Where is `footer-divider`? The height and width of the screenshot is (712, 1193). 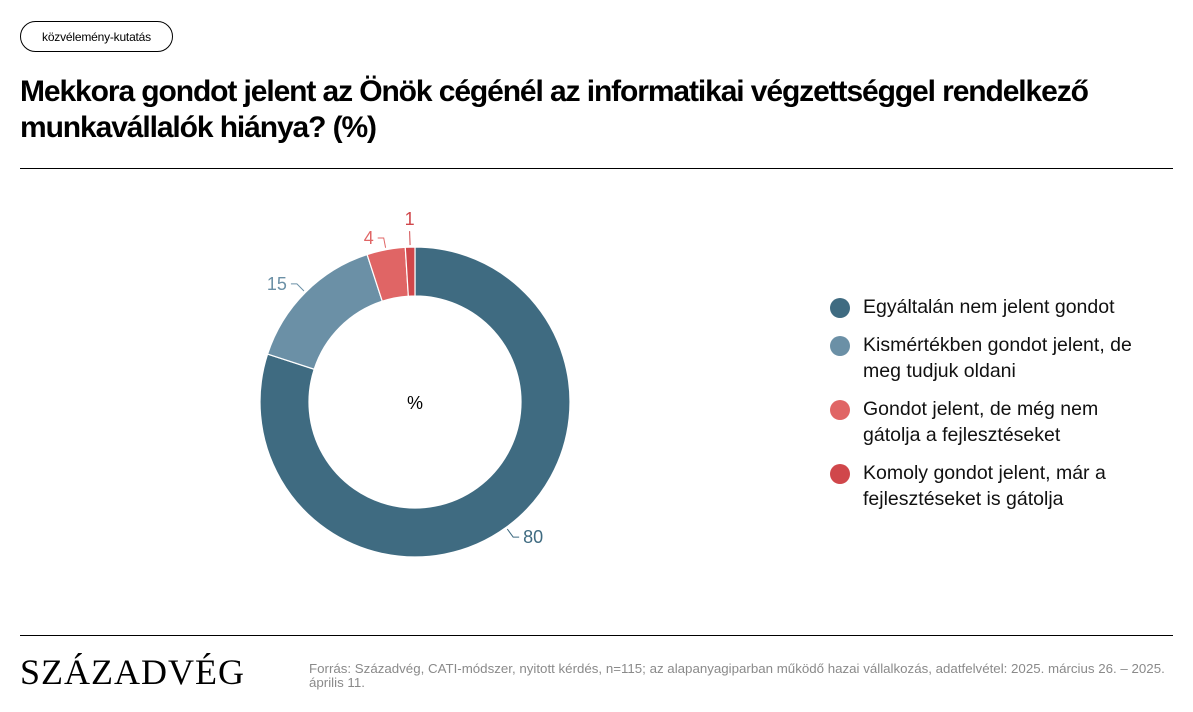
footer-divider is located at coordinates (596, 635).